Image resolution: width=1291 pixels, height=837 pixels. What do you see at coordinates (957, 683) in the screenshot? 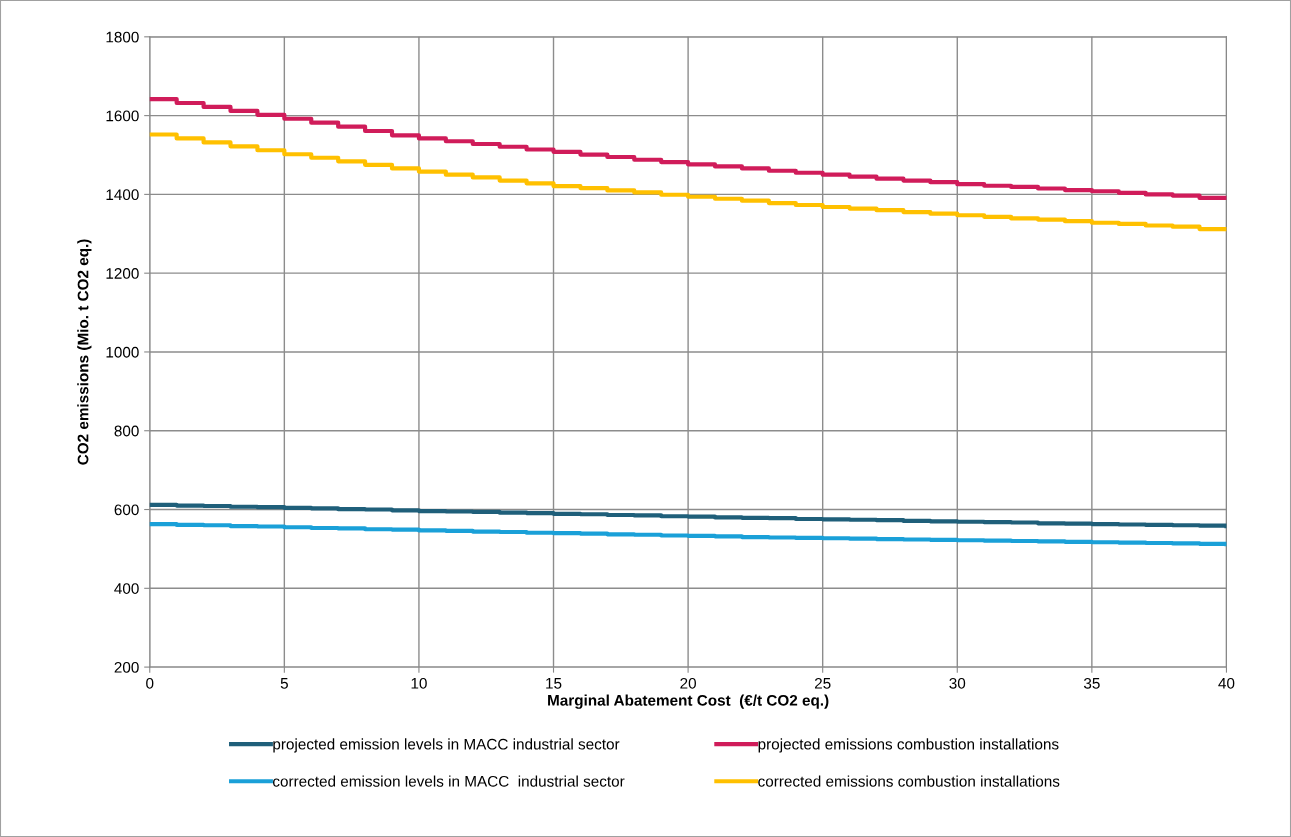
I see `x-tick-label: 30` at bounding box center [957, 683].